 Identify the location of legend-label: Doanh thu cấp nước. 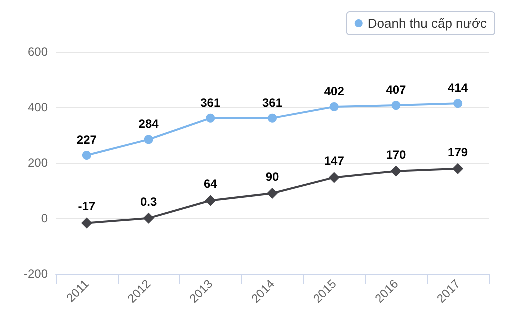
(428, 23).